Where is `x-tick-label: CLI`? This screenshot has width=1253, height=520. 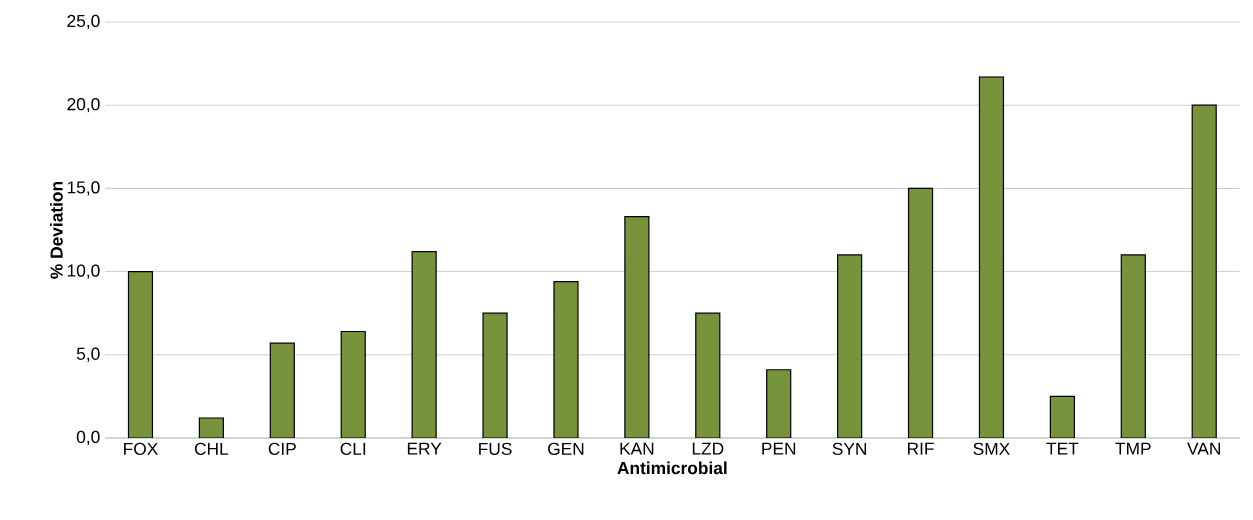
x-tick-label: CLI is located at coordinates (353, 448).